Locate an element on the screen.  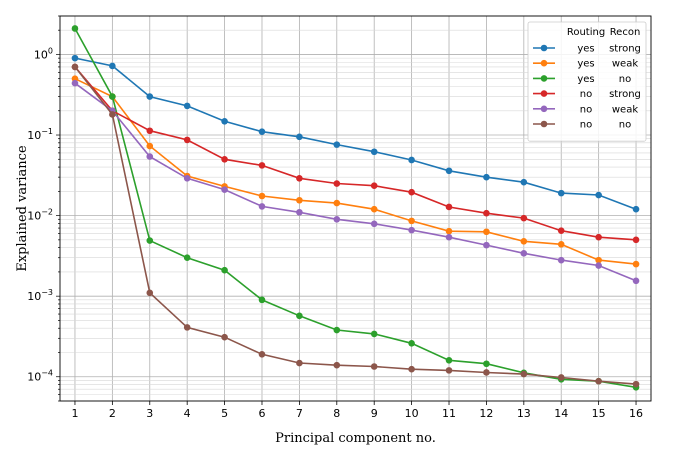
x-tick-label: 7 is located at coordinates (299, 413).